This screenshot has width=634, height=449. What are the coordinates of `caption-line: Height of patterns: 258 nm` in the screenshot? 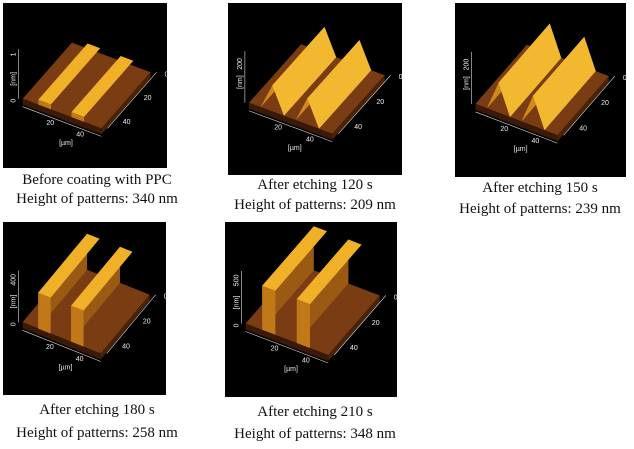 It's located at (97, 433).